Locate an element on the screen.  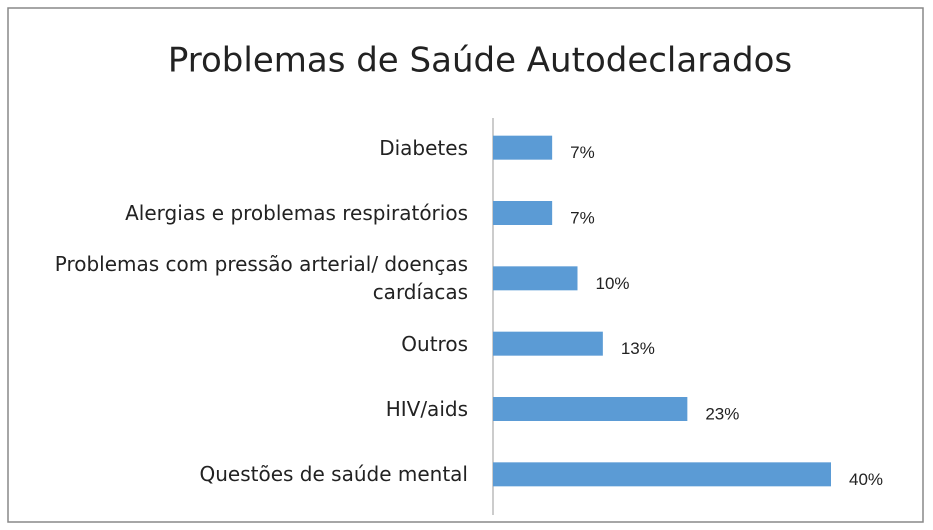
category-label: HIV/aids is located at coordinates (426, 409).